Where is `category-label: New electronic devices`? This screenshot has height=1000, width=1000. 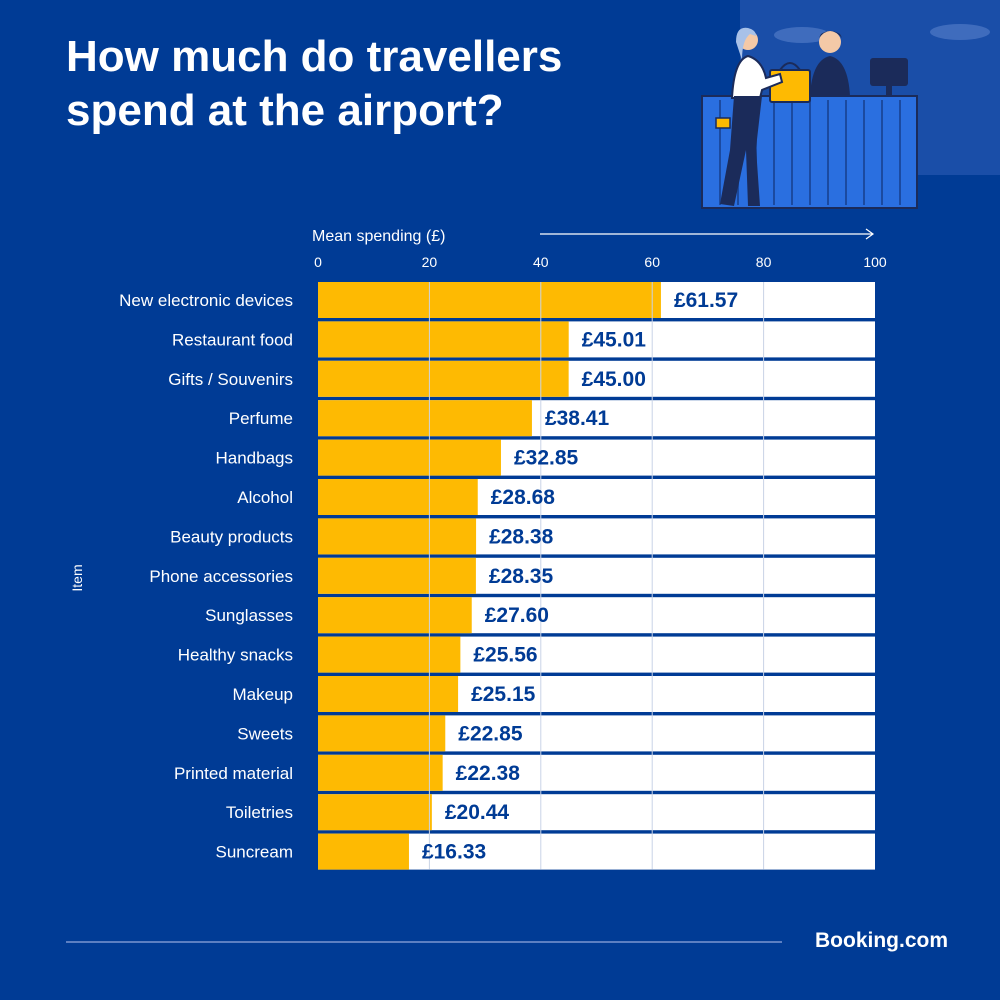
category-label: New electronic devices is located at coordinates (206, 300).